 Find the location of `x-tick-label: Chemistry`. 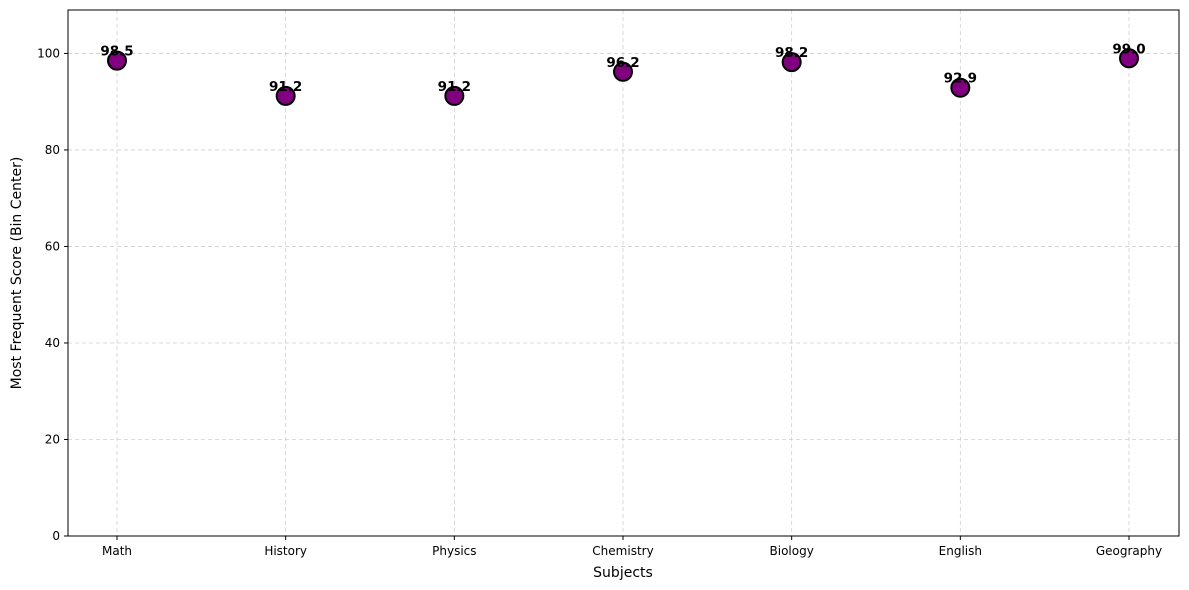

x-tick-label: Chemistry is located at coordinates (622, 551).